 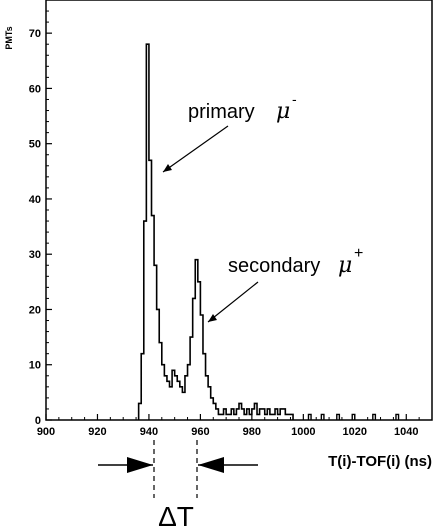 I want to click on x-axis-label: T(i)-TOF(i) (ns), so click(x=380, y=461).